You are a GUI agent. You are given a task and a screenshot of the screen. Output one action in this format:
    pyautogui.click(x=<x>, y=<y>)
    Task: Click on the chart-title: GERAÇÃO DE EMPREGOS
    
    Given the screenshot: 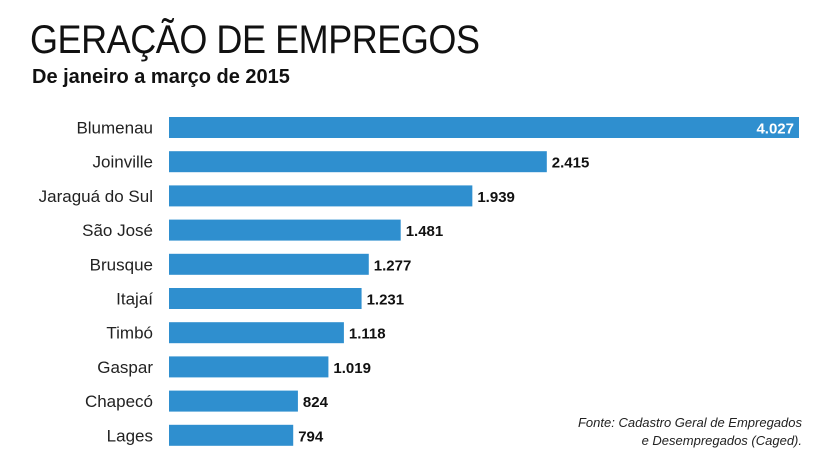 What is the action you would take?
    pyautogui.click(x=255, y=40)
    